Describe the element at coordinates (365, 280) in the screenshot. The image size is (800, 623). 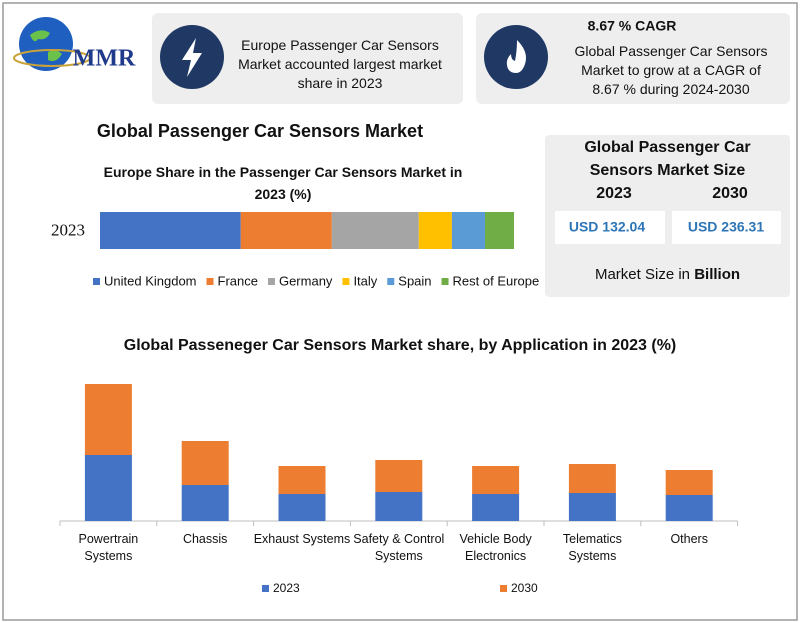
I see `legend-label: Italy` at that location.